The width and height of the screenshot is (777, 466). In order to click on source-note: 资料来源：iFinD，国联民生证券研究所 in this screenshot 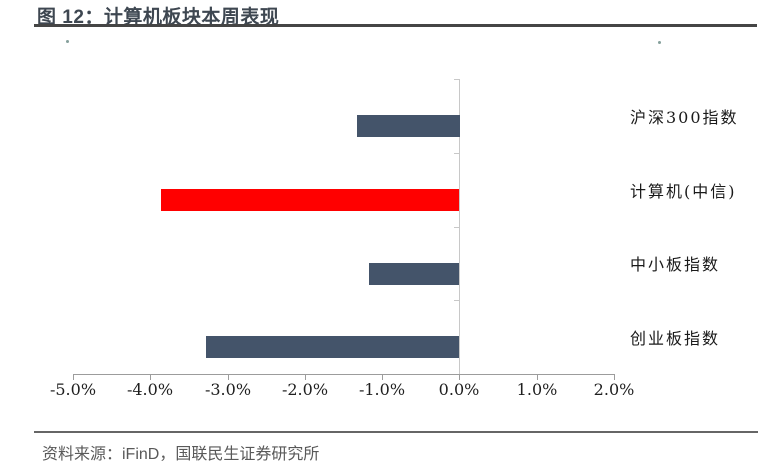, I will do `click(181, 454)`.